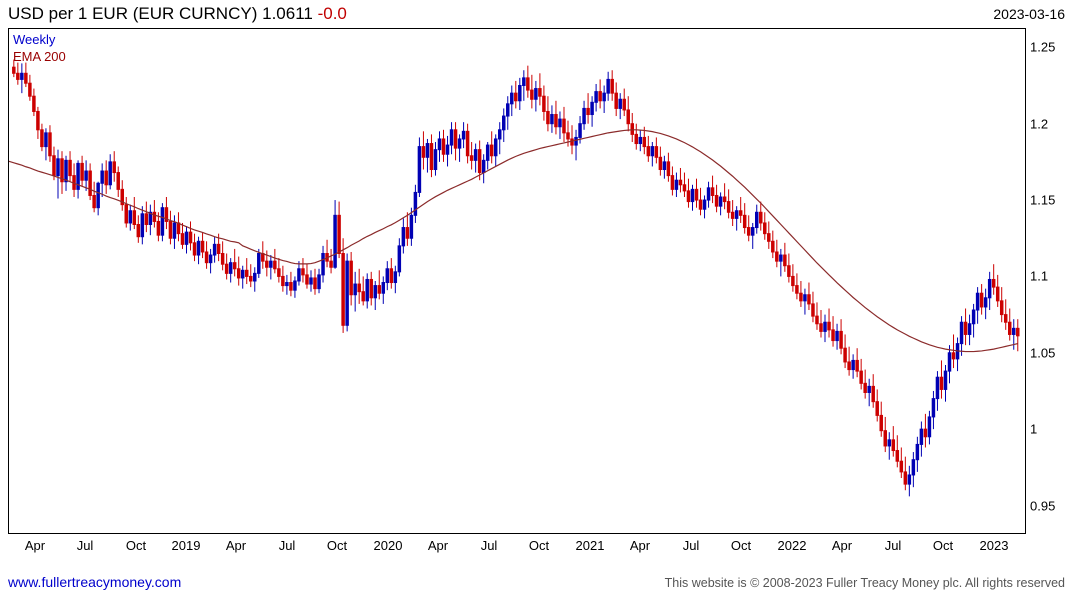  Describe the element at coordinates (1043, 47) in the screenshot. I see `y-axis-tick: 1.25` at that location.